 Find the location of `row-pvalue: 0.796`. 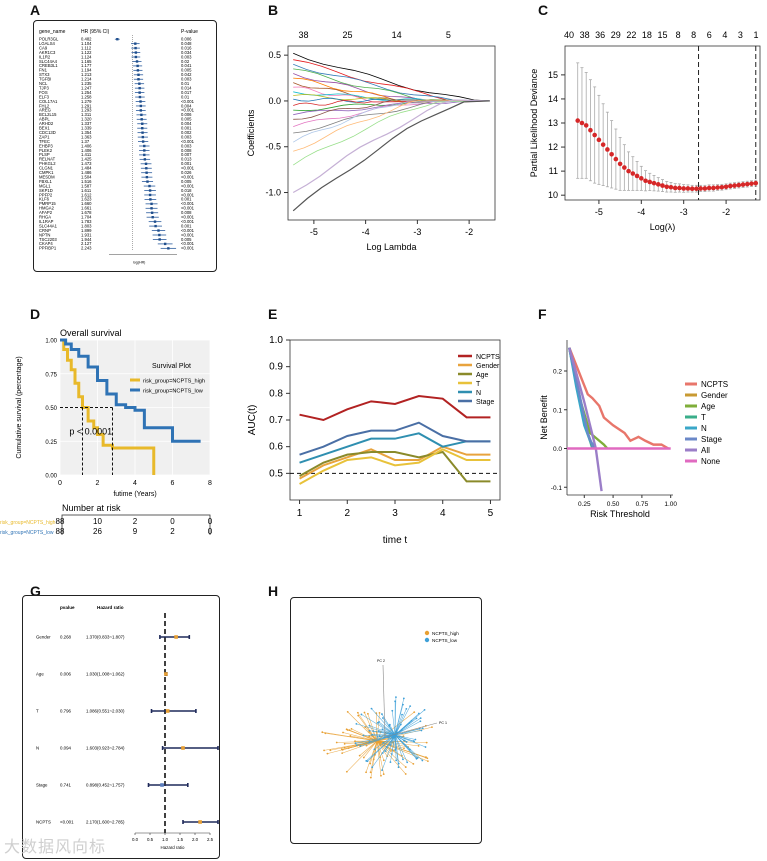

row-pvalue: 0.796 is located at coordinates (66, 711).